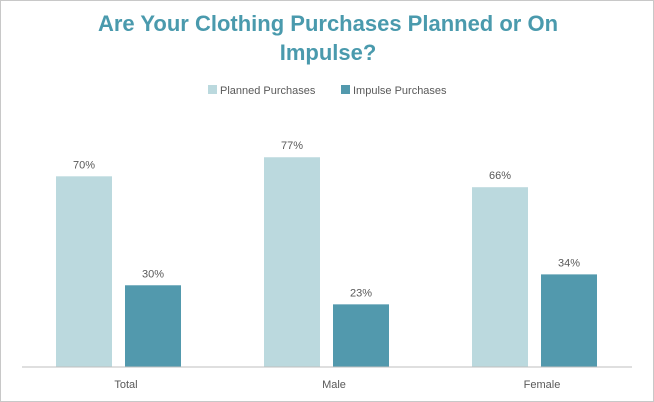 This screenshot has height=402, width=654. Describe the element at coordinates (84, 271) in the screenshot. I see `bar-total-planned` at that location.